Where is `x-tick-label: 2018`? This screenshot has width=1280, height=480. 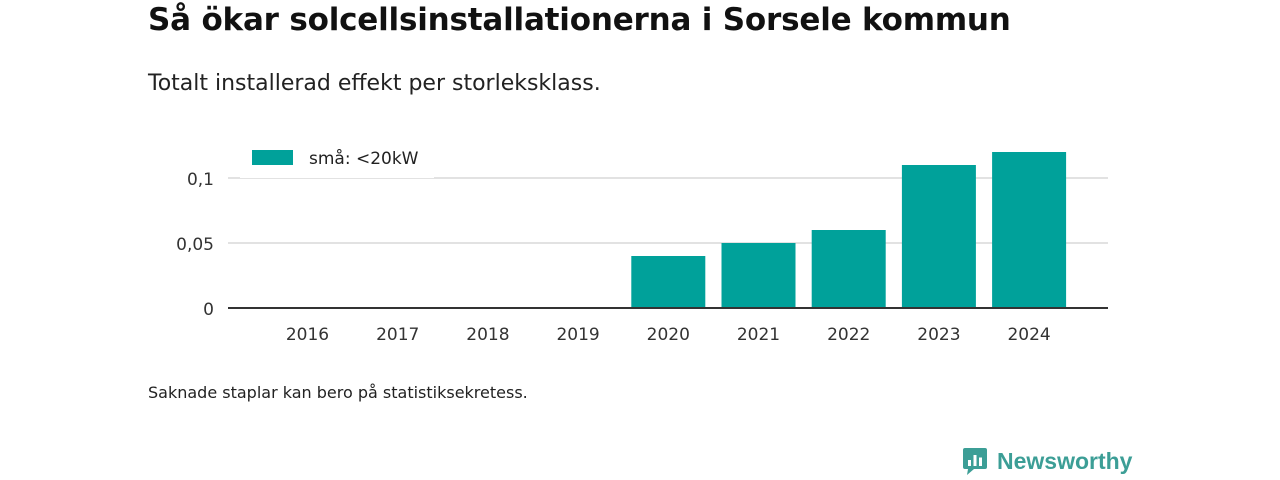 x-tick-label: 2018 is located at coordinates (487, 335).